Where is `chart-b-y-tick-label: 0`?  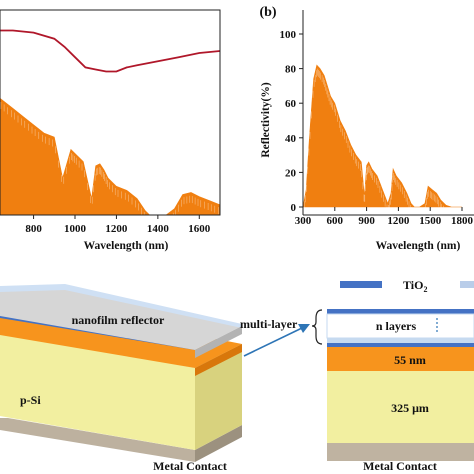
chart-b-y-tick-label: 0 is located at coordinates (294, 208).